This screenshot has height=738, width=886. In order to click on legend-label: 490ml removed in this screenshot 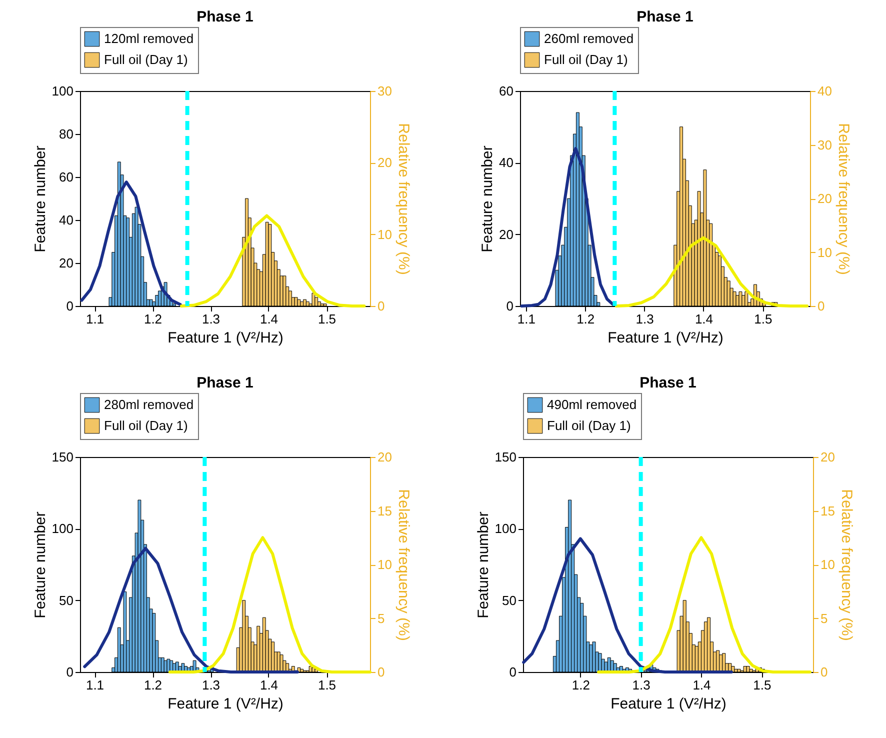, I will do `click(592, 404)`.